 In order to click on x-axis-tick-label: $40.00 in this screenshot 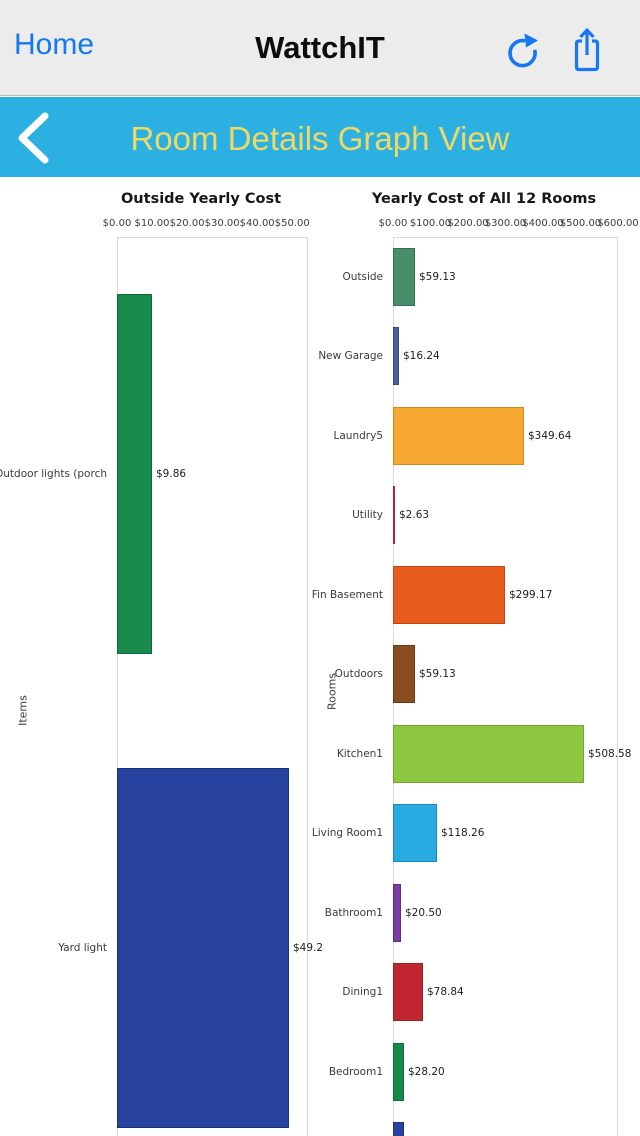, I will do `click(257, 223)`.